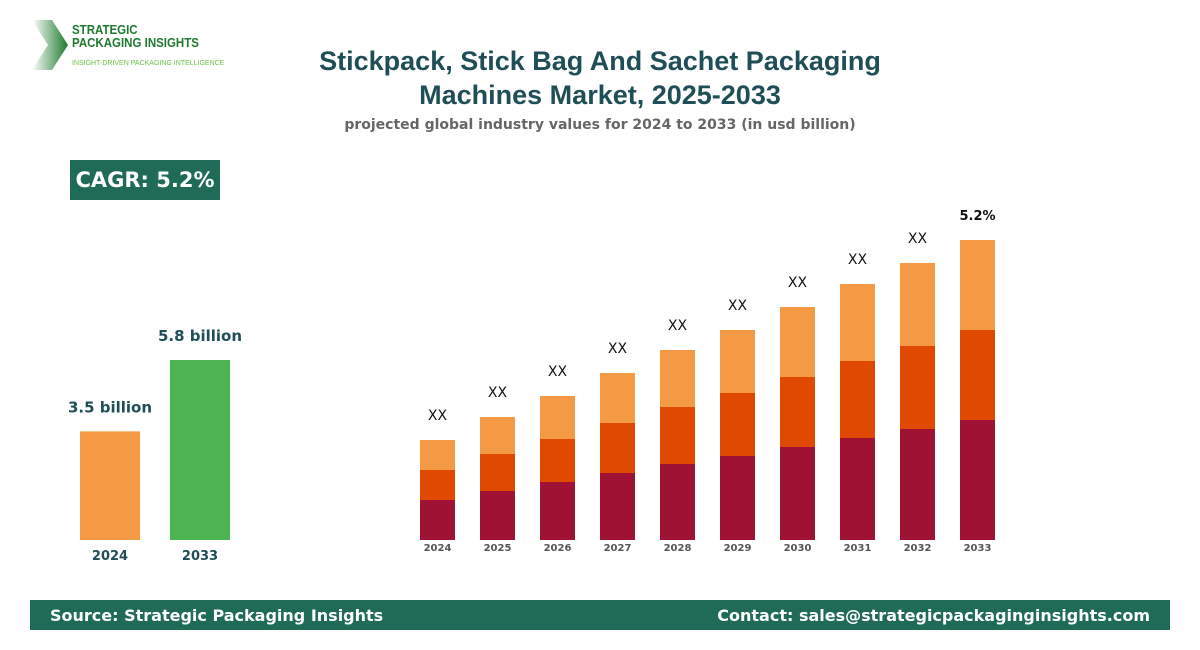 The height and width of the screenshot is (650, 1200). I want to click on x-tick-2029: 2029, so click(738, 548).